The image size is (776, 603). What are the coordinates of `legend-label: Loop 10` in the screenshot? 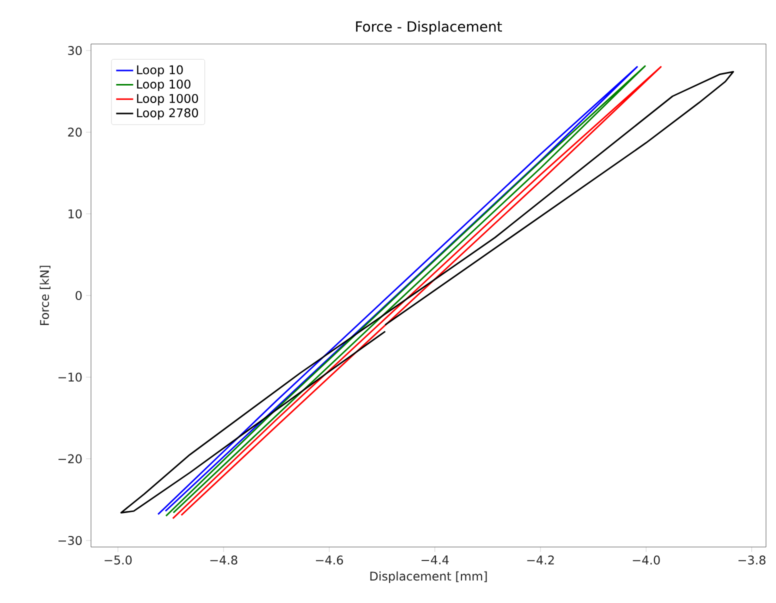 It's located at (160, 71).